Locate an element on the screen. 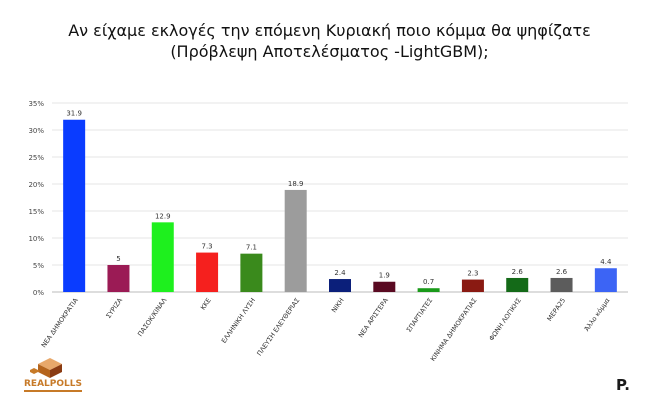 Image resolution: width=659 pixels, height=407 pixels. data-label: 0.7 is located at coordinates (428, 282).